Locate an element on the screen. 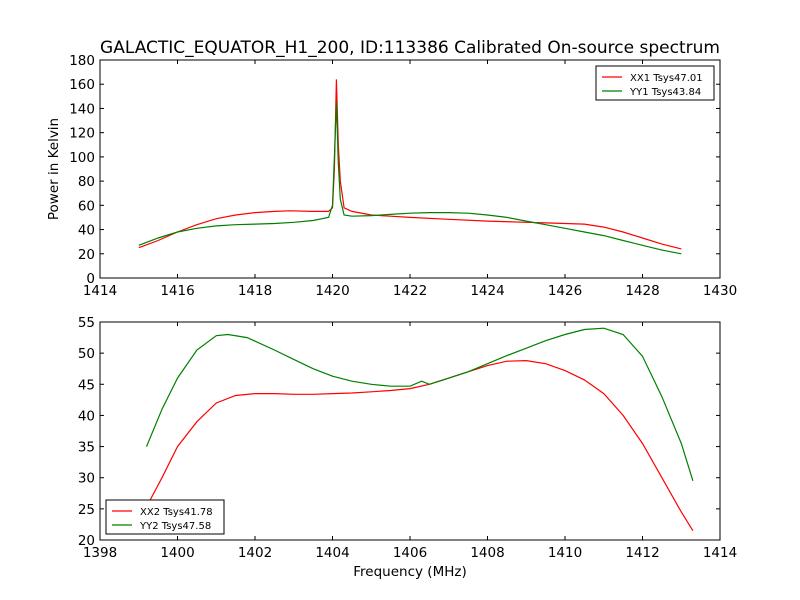 Image resolution: width=800 pixels, height=600 pixels. top-legend-label-2: YY1 Tsys43.84 is located at coordinates (665, 92).